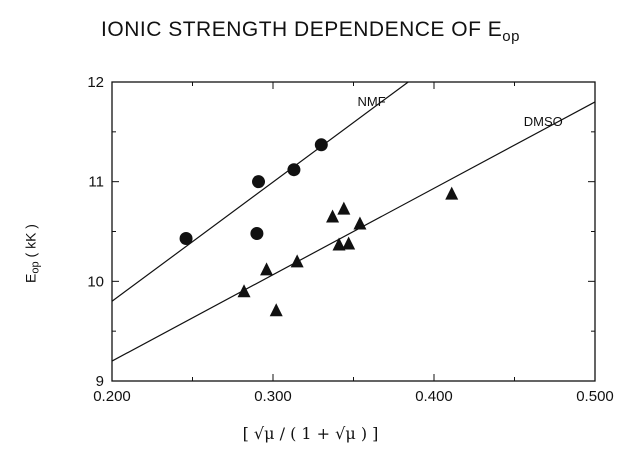 The width and height of the screenshot is (621, 449). What do you see at coordinates (273, 396) in the screenshot?
I see `x-tick-label: 0.300` at bounding box center [273, 396].